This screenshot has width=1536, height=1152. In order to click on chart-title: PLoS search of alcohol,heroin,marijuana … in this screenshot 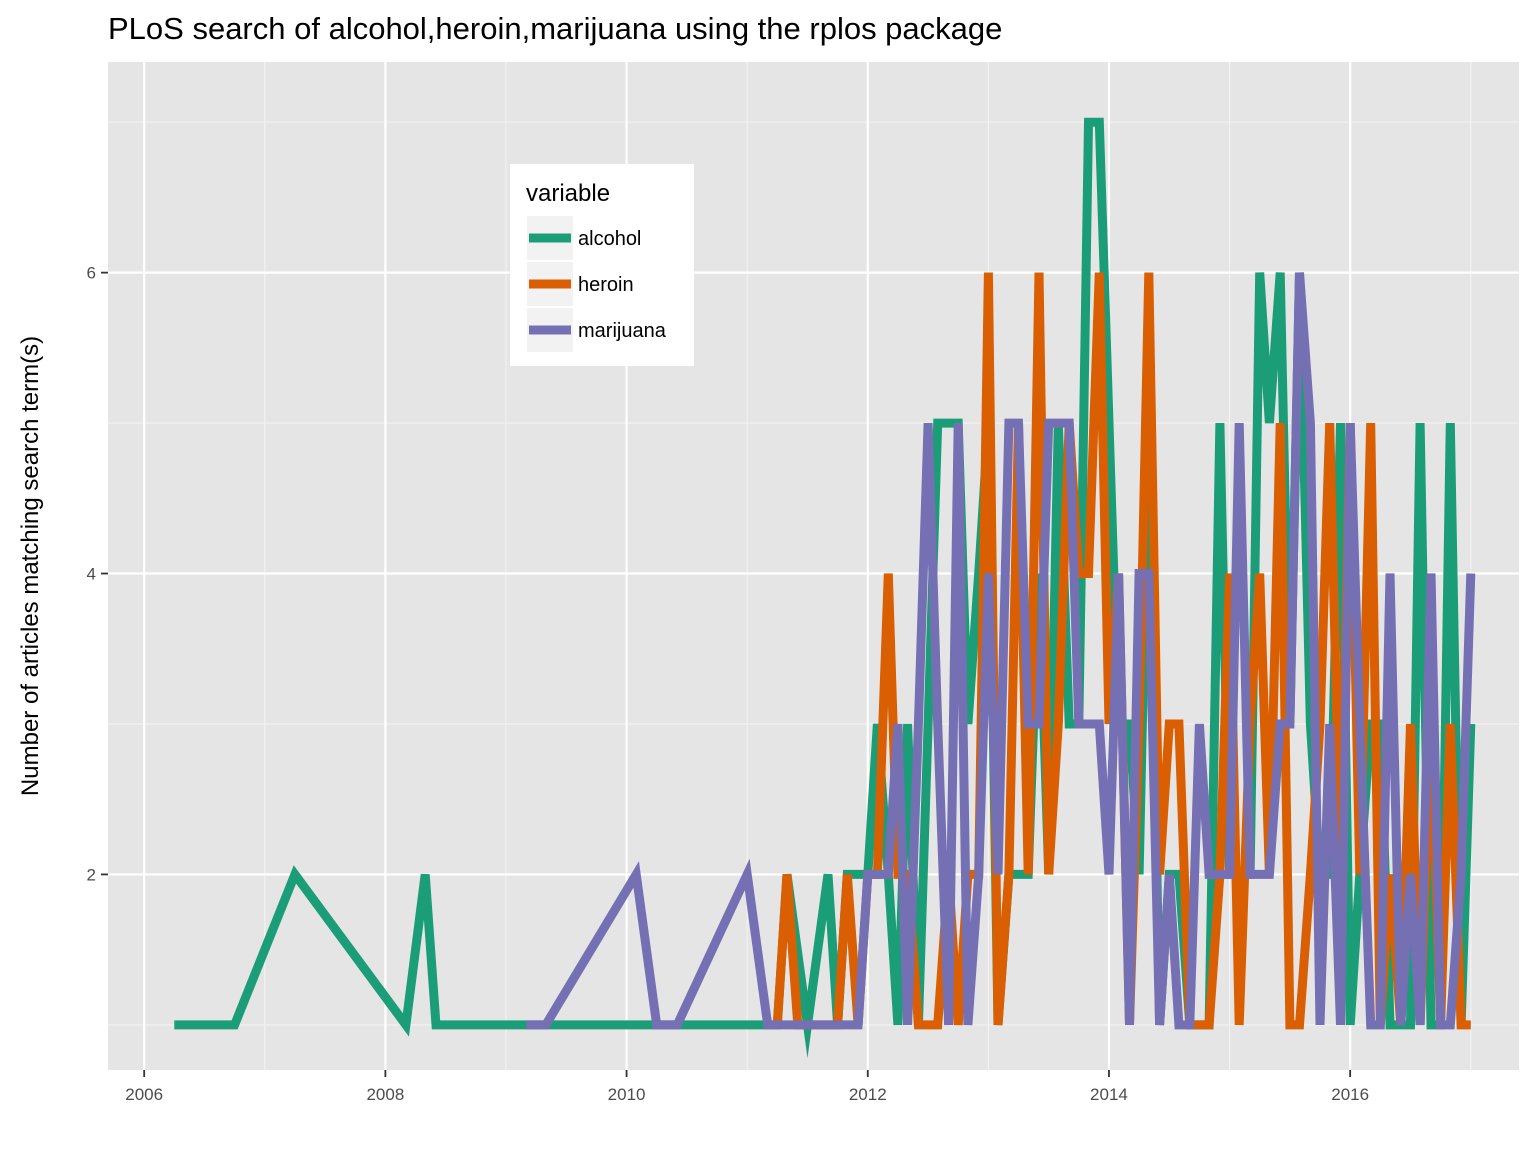, I will do `click(555, 28)`.